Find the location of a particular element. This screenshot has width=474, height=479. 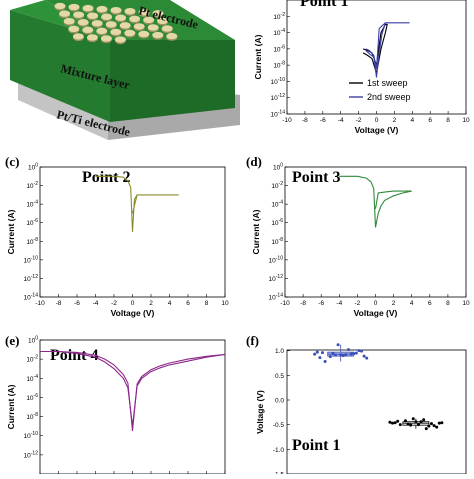

panel-title: Point 2 is located at coordinates (106, 177).